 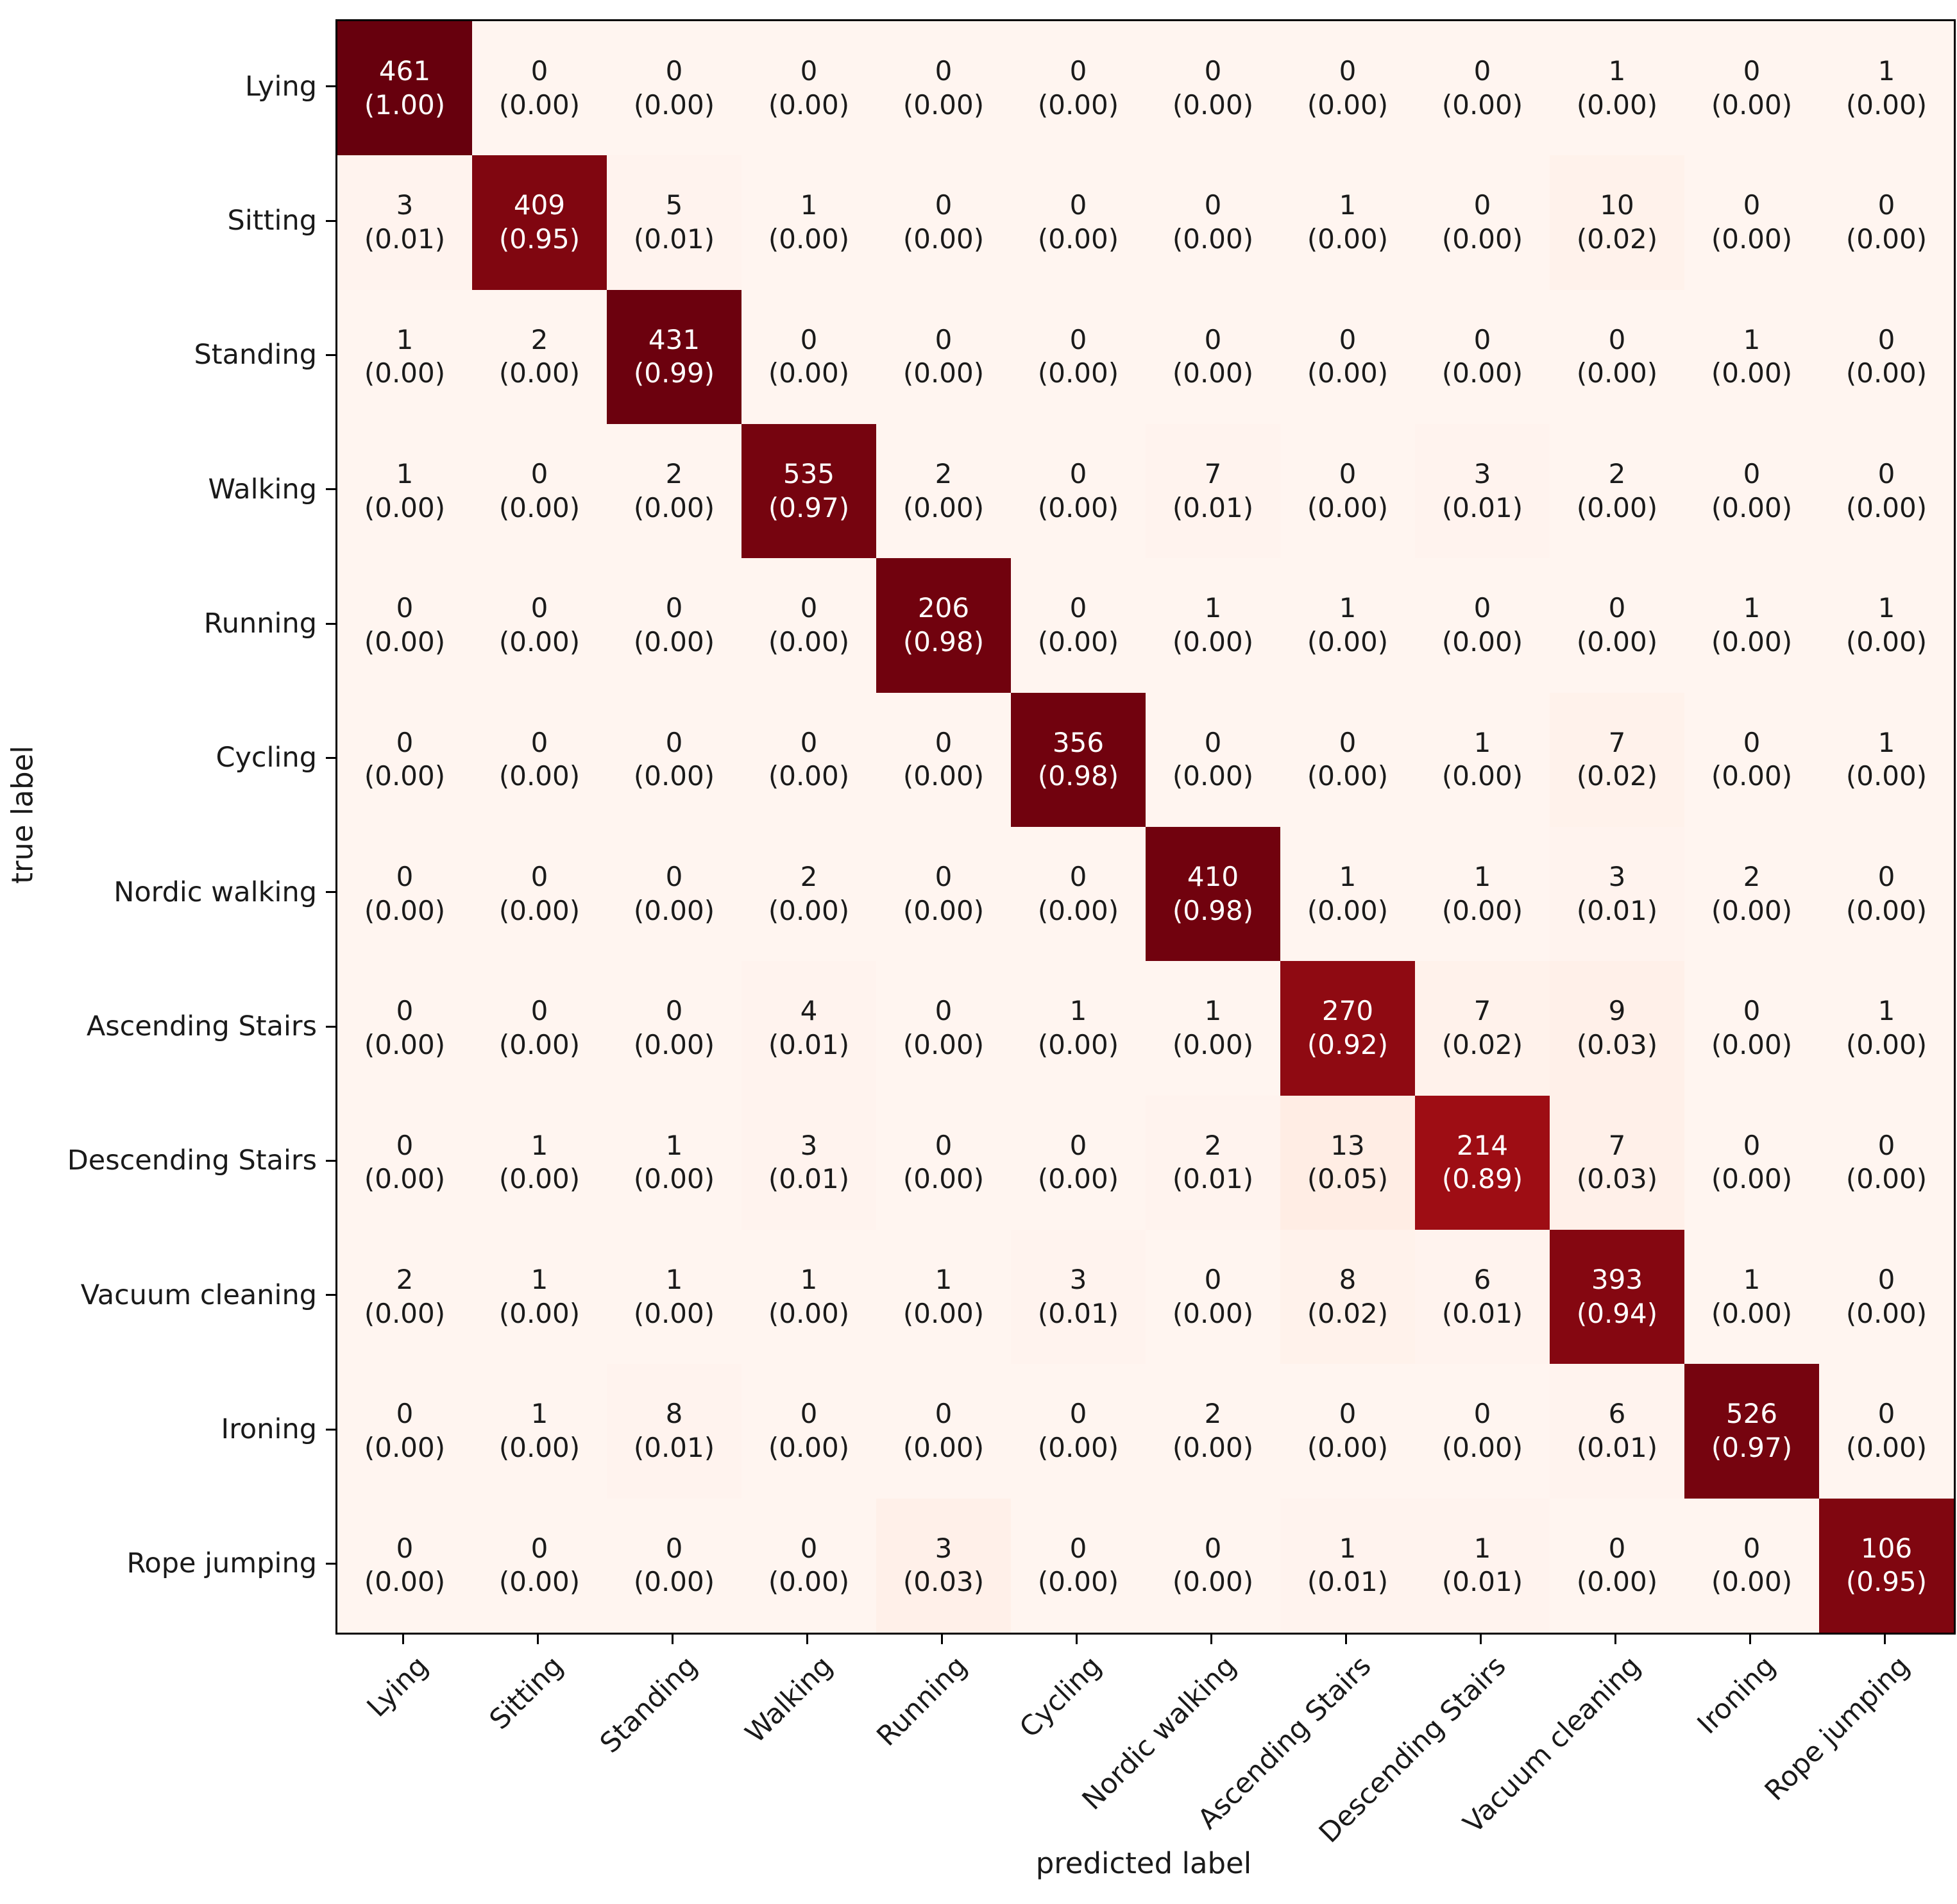 What do you see at coordinates (1213, 894) in the screenshot?
I see `matrix-cell: 410 (0.98)` at bounding box center [1213, 894].